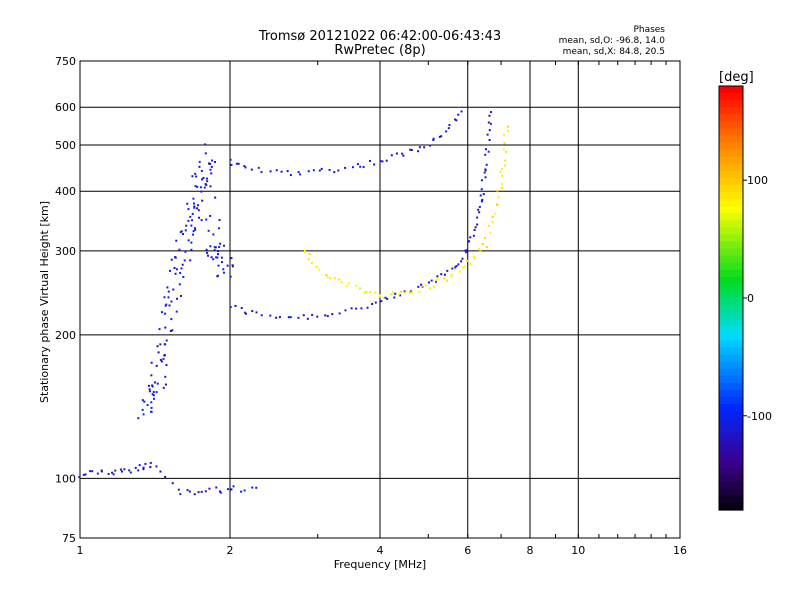 This screenshot has height=600, width=800. Describe the element at coordinates (745, 298) in the screenshot. I see `colorbar: 100 0 -100` at that location.